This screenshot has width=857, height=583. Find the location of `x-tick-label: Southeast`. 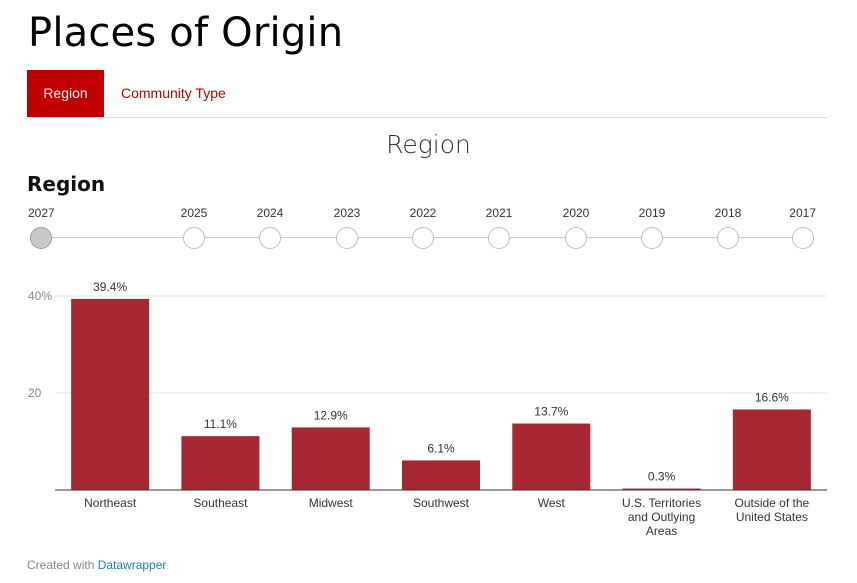

x-tick-label: Southeast is located at coordinates (220, 503).